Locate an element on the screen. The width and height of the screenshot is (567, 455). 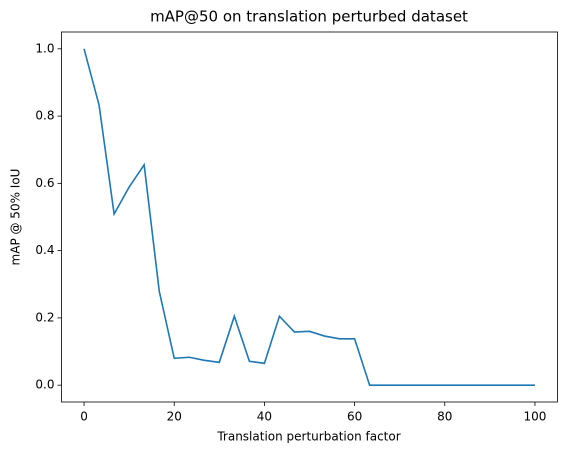
x-tick-label: 40 is located at coordinates (264, 417).